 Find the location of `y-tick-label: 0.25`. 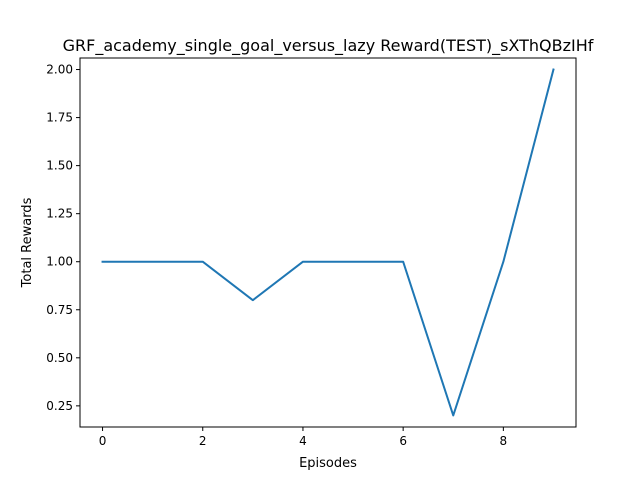

y-tick-label: 0.25 is located at coordinates (59, 406).